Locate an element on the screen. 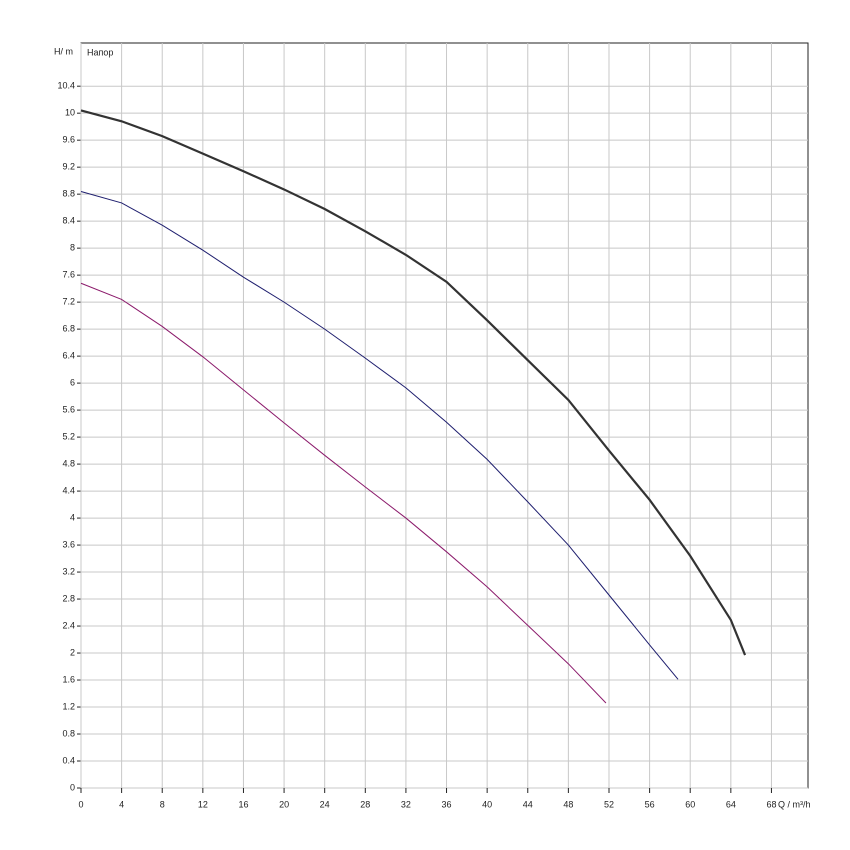 The width and height of the screenshot is (850, 850). x-tick-label: 40 is located at coordinates (487, 804).